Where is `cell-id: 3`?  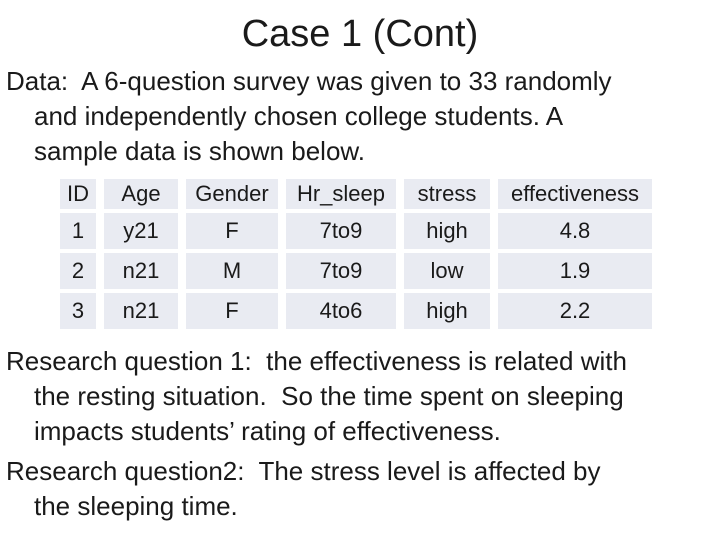 cell-id: 3 is located at coordinates (78, 311).